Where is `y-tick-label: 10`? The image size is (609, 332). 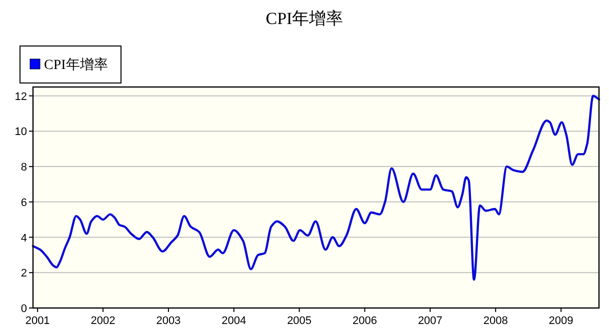 y-tick-label: 10 is located at coordinates (20, 132).